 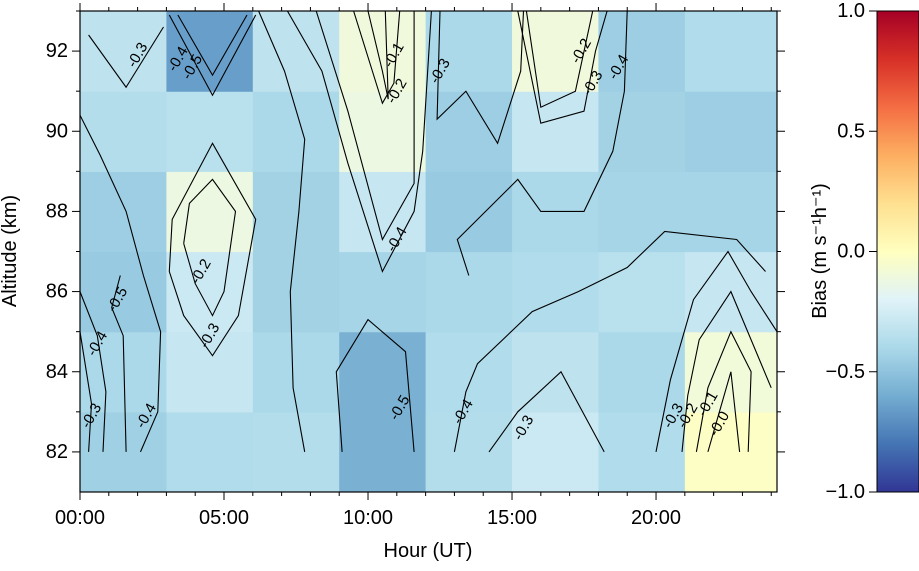 I want to click on y-tick-label: 88, so click(x=57, y=211).